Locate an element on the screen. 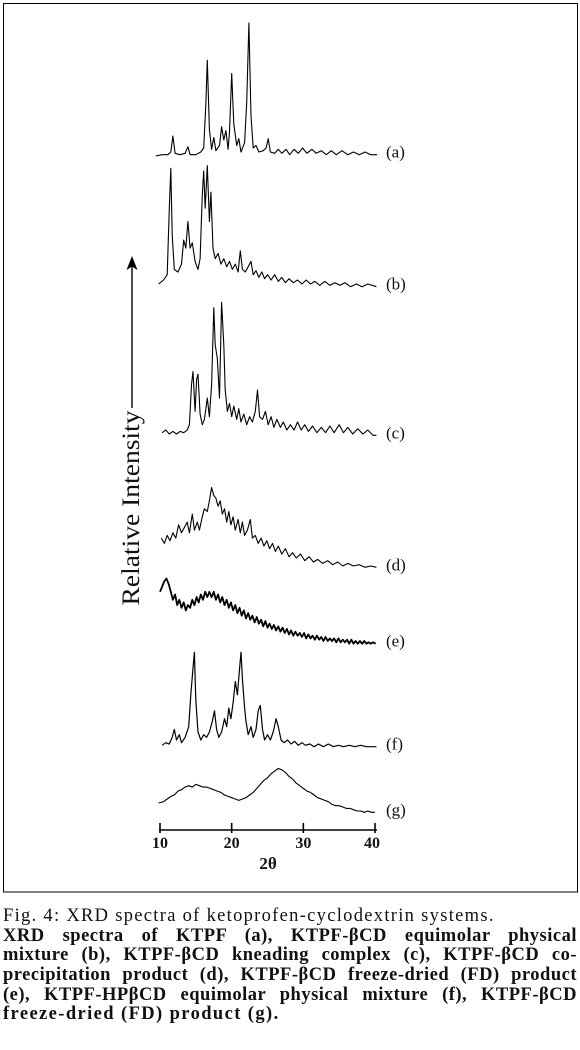 This screenshot has height=1050, width=580. x-axis-tick-labels: 10 20 30 40 is located at coordinates (266, 843).